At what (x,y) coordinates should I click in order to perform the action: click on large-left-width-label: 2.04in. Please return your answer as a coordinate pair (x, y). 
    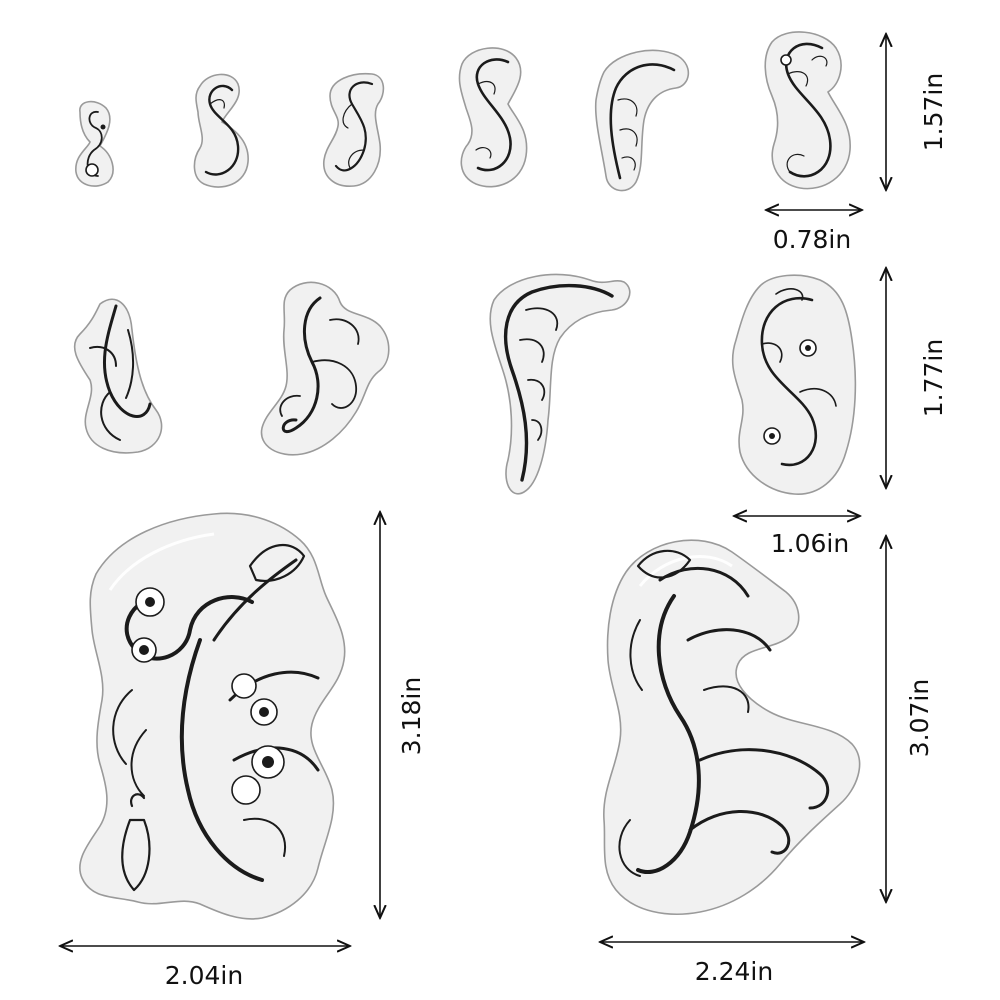
    Looking at the image, I should click on (204, 975).